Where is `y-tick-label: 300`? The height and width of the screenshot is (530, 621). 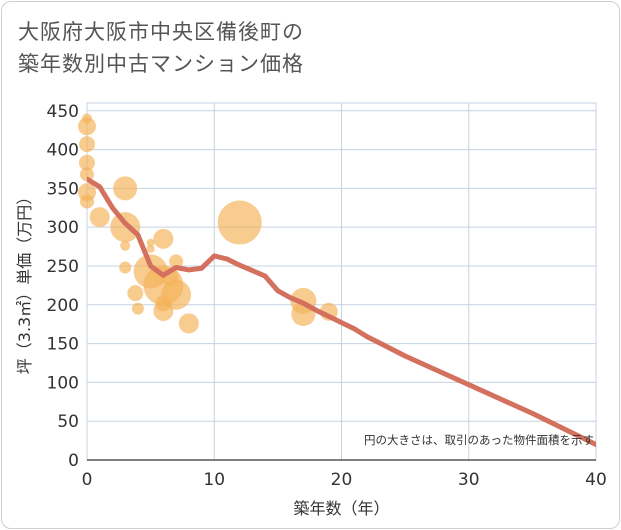 y-tick-label: 300 is located at coordinates (63, 228).